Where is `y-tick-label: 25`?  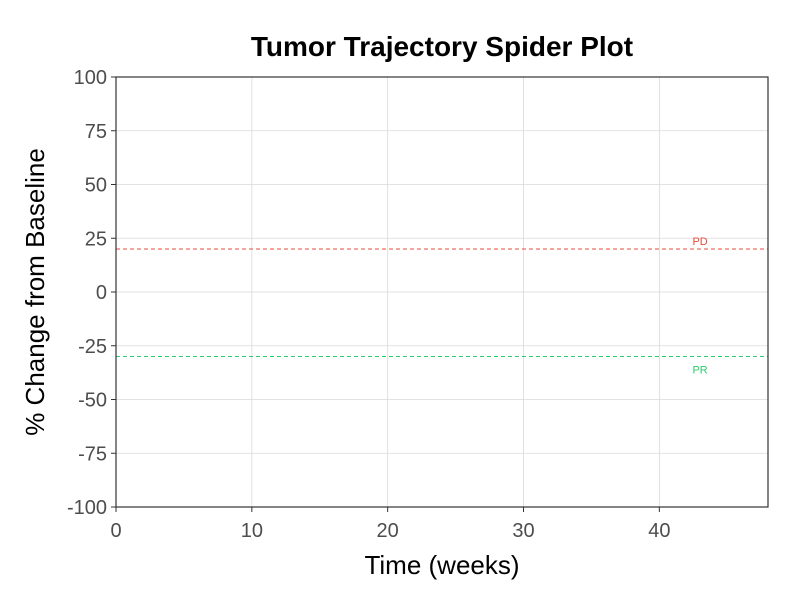 y-tick-label: 25 is located at coordinates (96, 239).